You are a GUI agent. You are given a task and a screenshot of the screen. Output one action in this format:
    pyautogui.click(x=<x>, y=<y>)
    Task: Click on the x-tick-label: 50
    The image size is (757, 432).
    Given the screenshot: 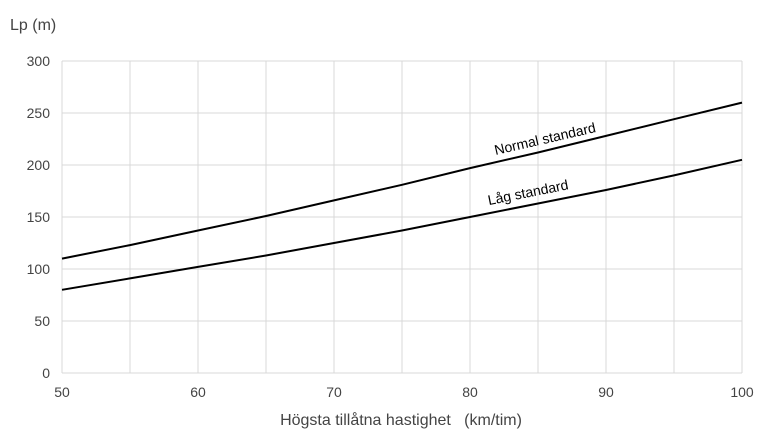 What is the action you would take?
    pyautogui.click(x=62, y=392)
    